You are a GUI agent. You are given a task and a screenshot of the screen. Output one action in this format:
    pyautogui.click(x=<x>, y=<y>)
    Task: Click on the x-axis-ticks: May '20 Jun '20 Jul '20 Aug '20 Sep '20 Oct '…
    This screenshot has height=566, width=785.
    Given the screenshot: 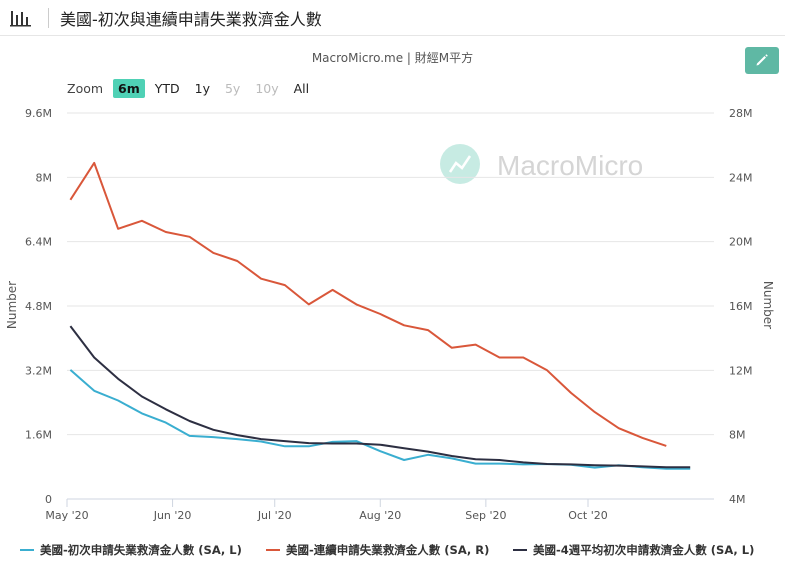 What is the action you would take?
    pyautogui.click(x=326, y=510)
    